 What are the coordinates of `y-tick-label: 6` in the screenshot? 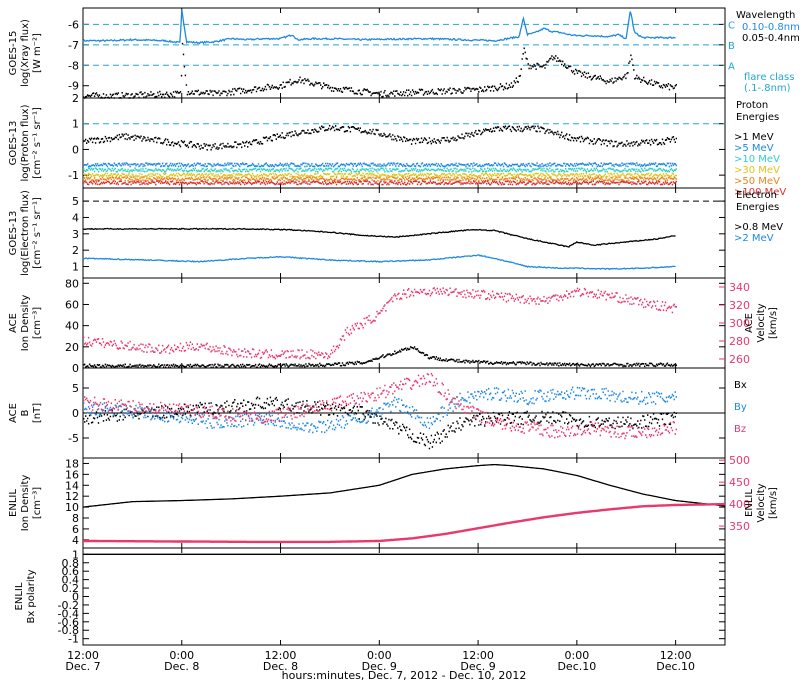 It's located at (75, 529).